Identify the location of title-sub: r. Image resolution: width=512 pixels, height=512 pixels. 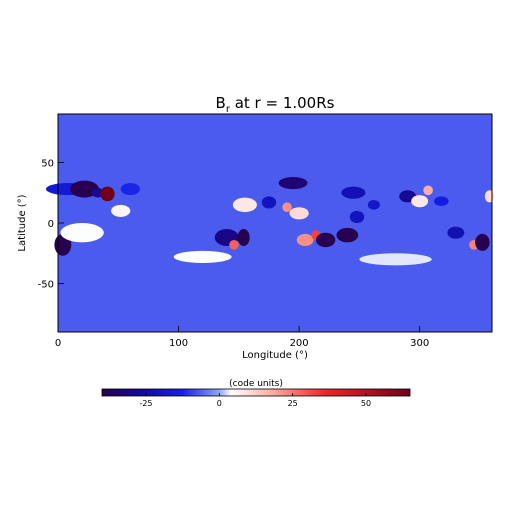
(228, 109).